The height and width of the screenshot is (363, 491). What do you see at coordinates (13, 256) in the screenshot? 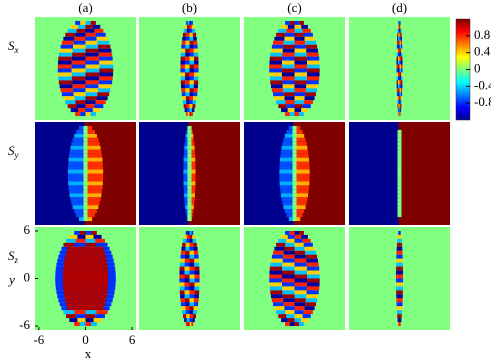
I see `row-label: Sz` at bounding box center [13, 256].